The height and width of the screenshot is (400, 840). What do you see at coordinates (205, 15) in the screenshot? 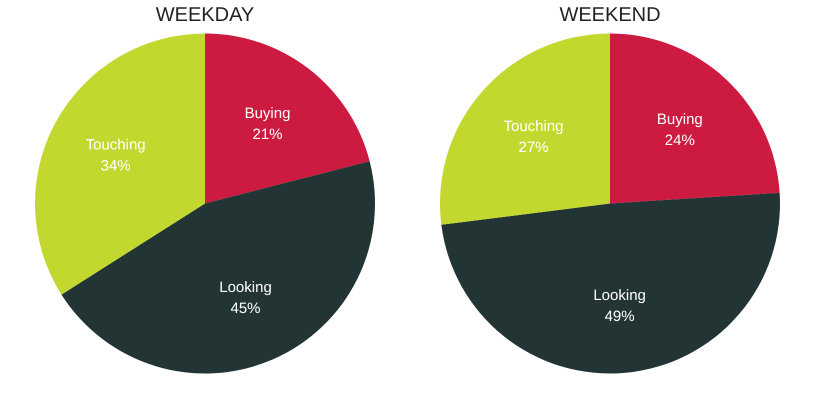
I see `chart-title: WEEKDAY` at bounding box center [205, 15].